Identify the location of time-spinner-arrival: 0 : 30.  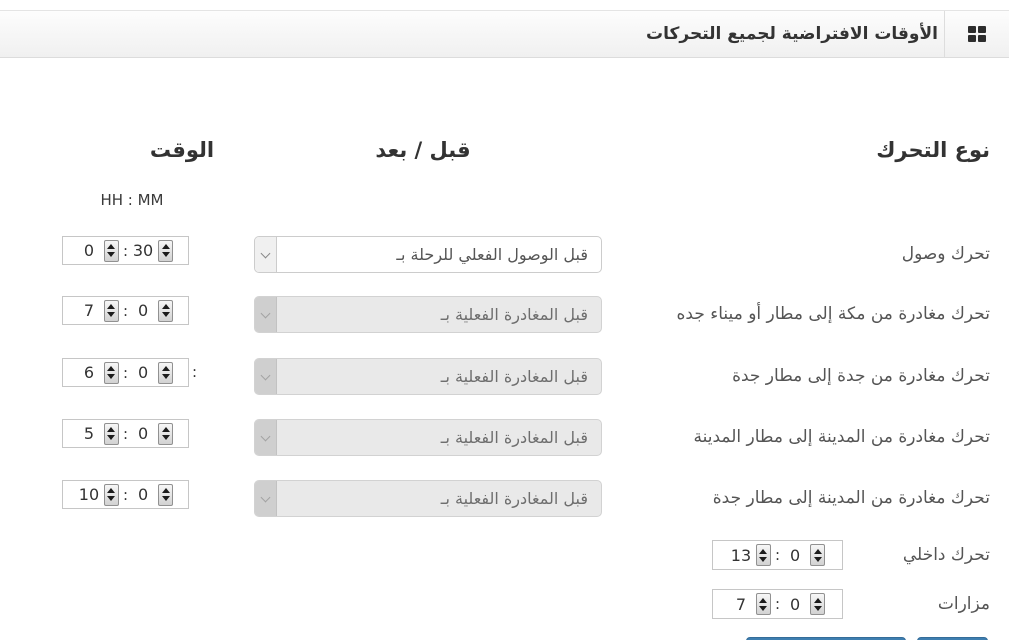
(125, 250).